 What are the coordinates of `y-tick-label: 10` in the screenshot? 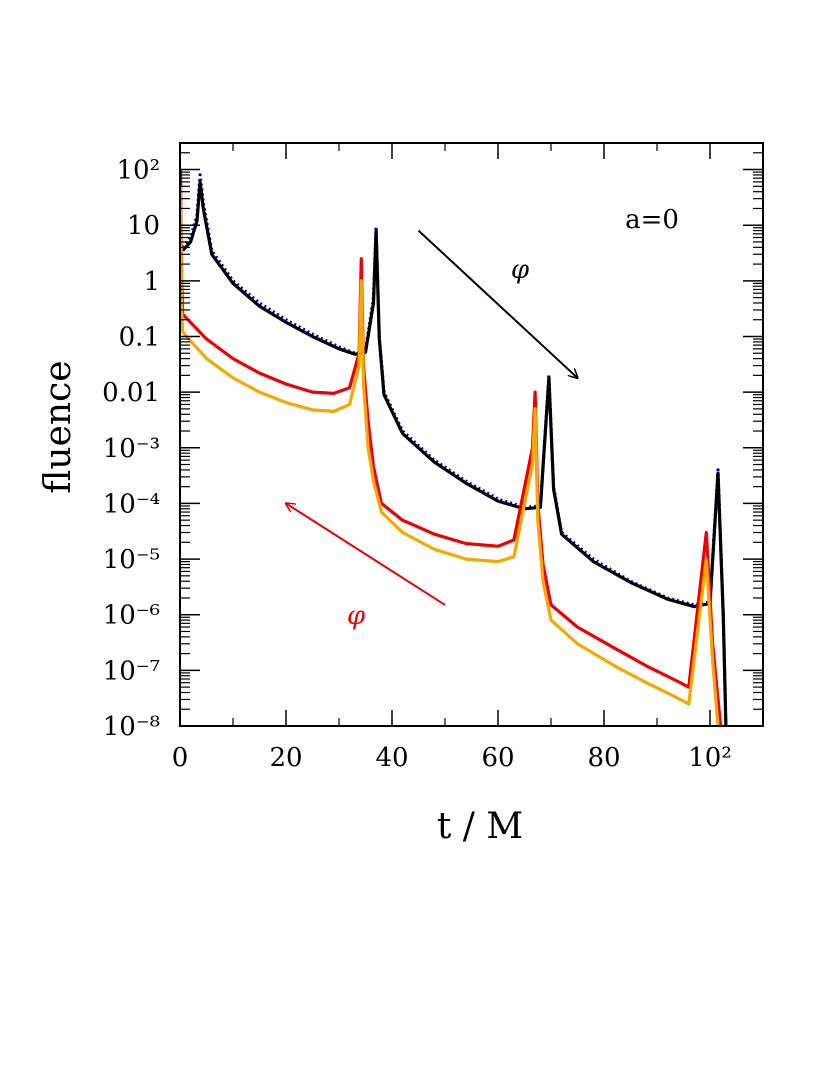 It's located at (143, 226).